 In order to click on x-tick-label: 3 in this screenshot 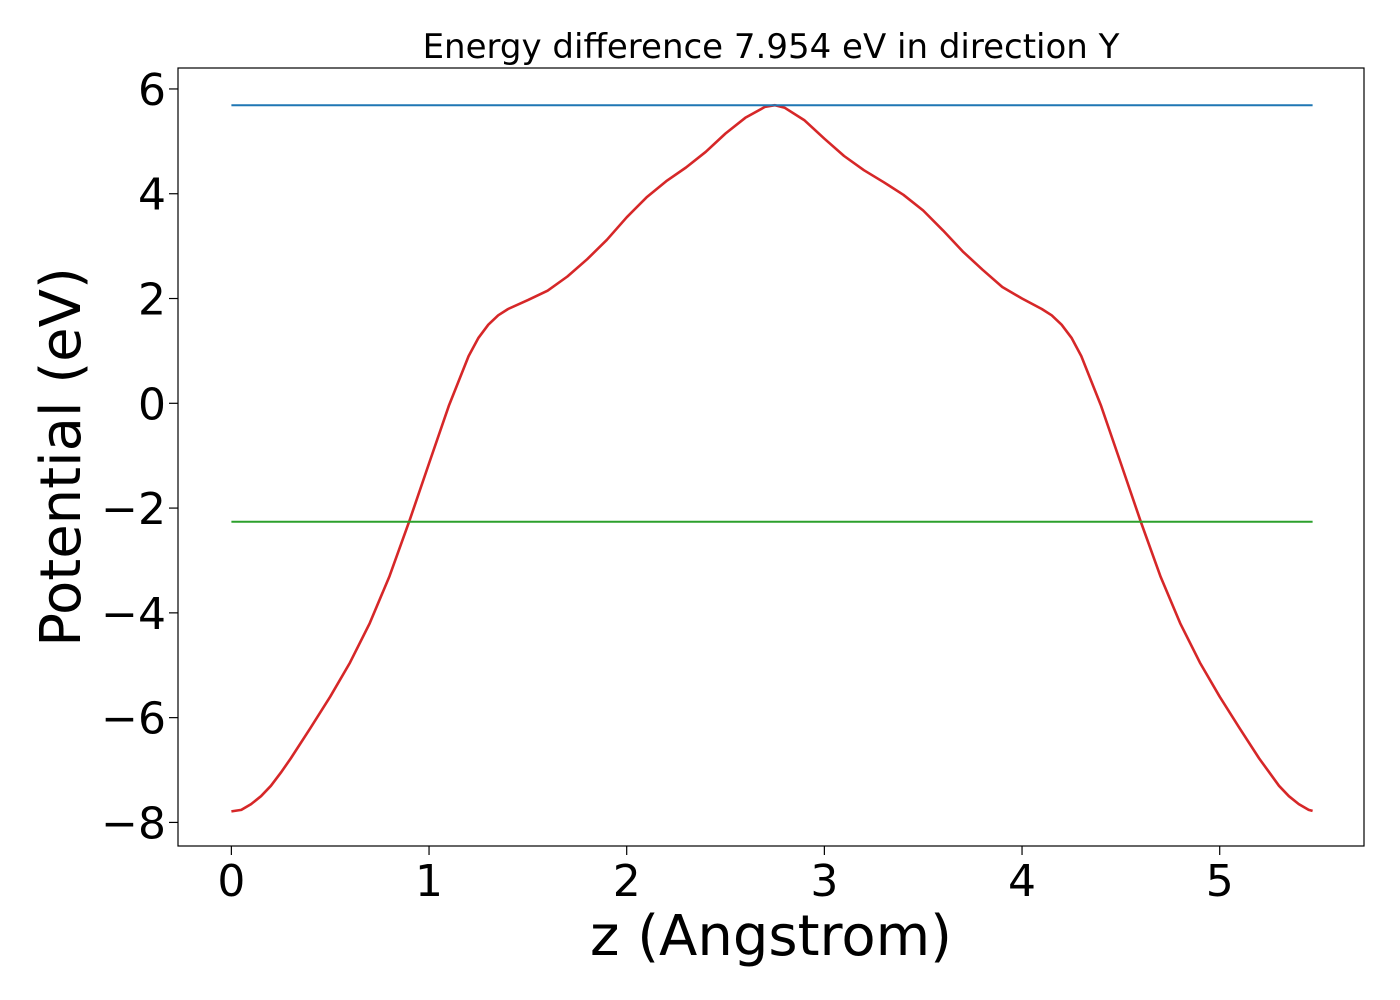, I will do `click(824, 881)`.